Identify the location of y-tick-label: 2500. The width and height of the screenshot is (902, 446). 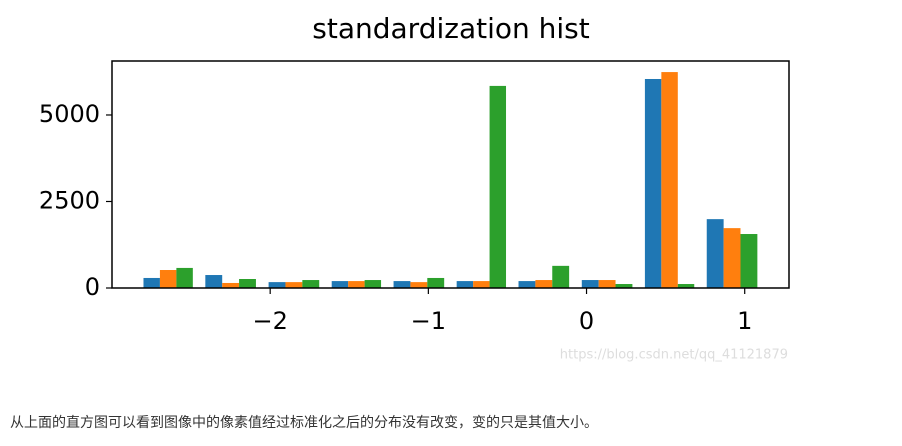
(69, 200).